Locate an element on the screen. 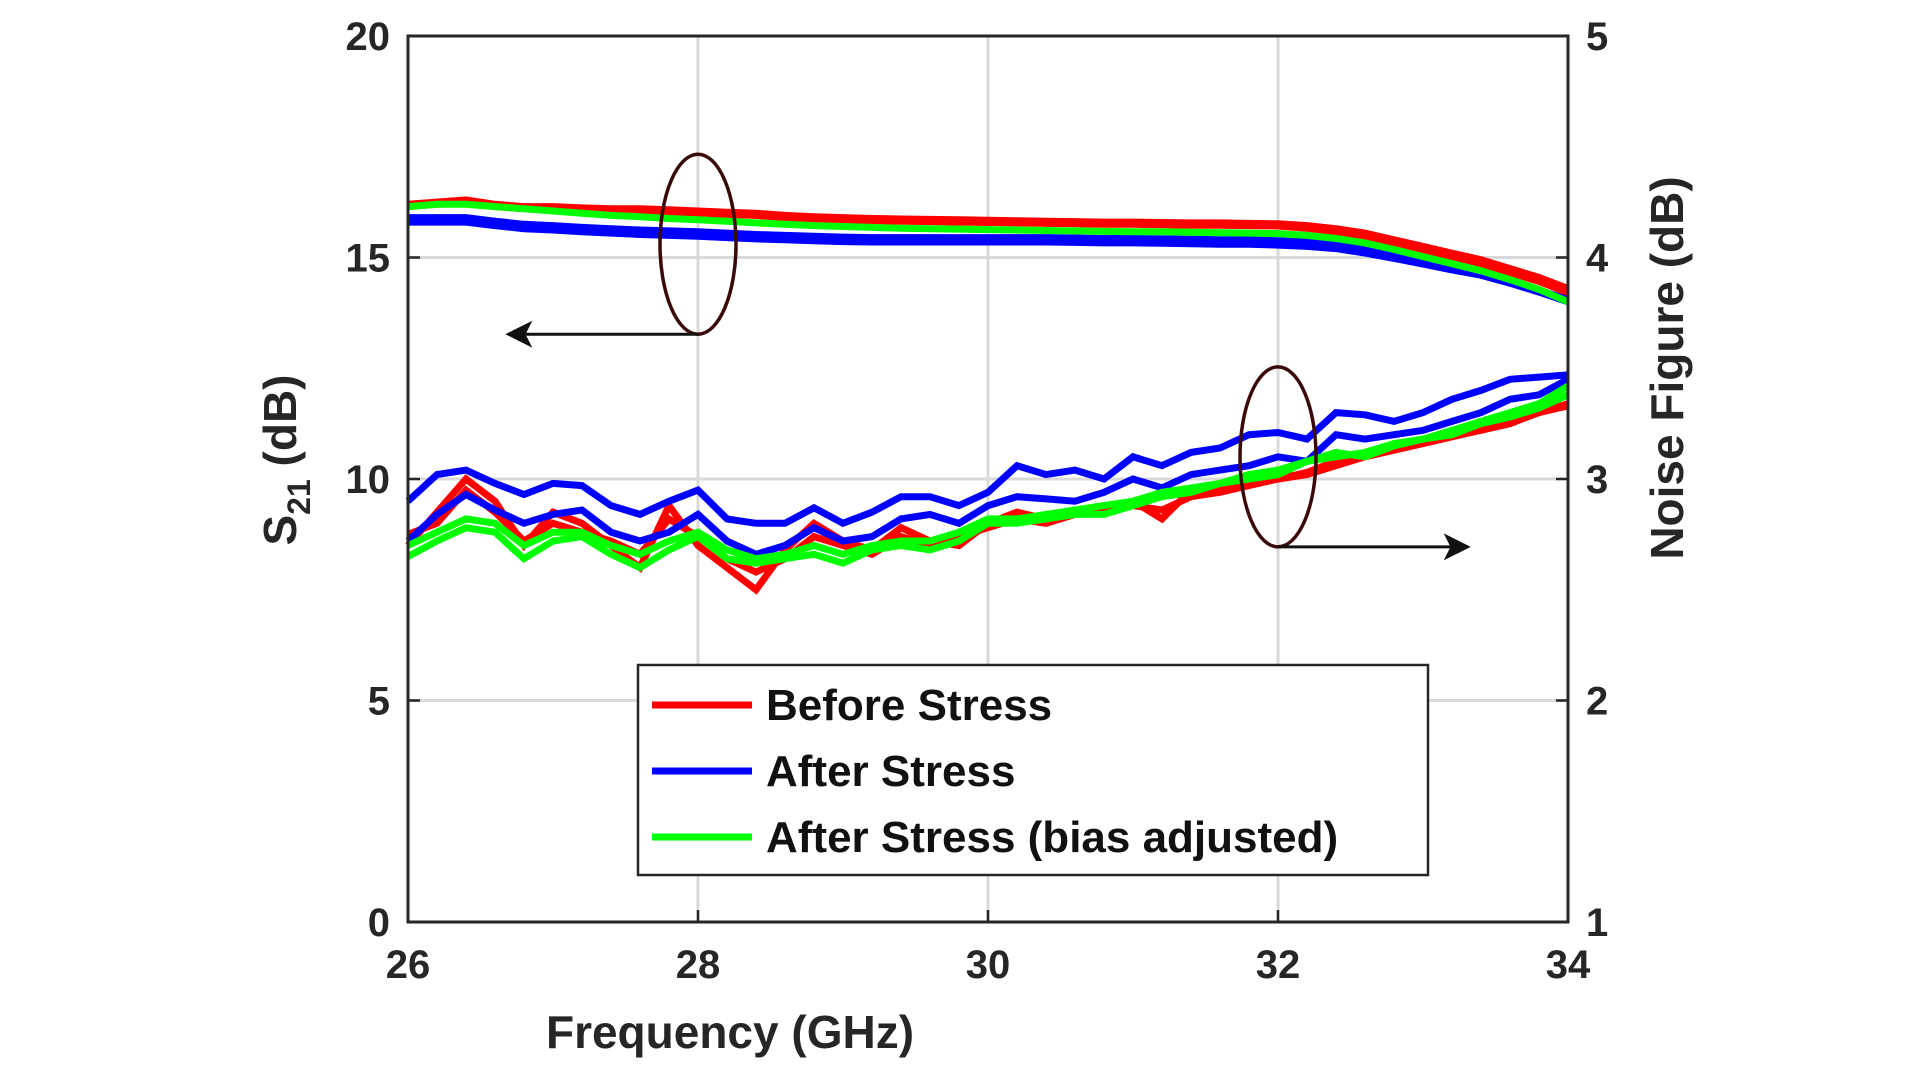  y-axis-left-label-sub: 21 is located at coordinates (299, 497).